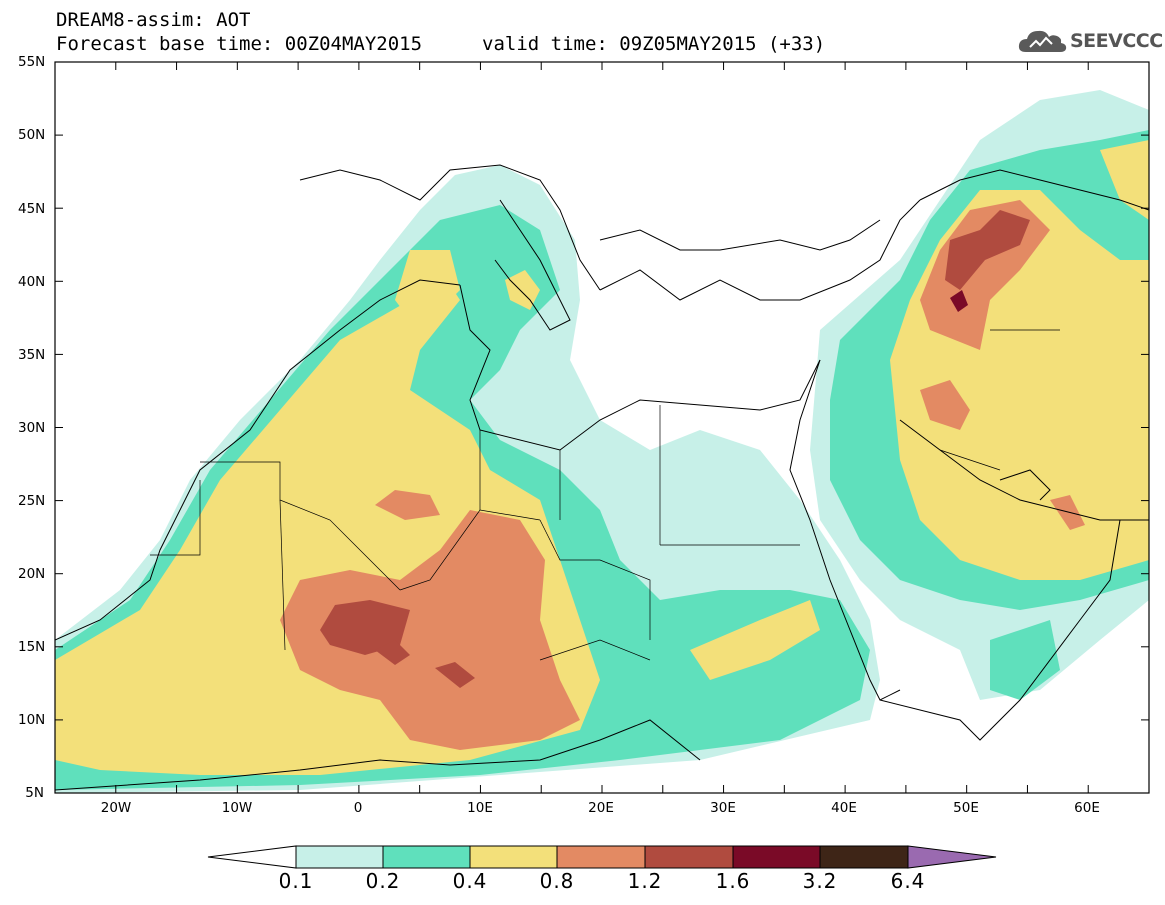 The width and height of the screenshot is (1165, 905). I want to click on colorbar-label-0-1: 0.1, so click(296, 881).